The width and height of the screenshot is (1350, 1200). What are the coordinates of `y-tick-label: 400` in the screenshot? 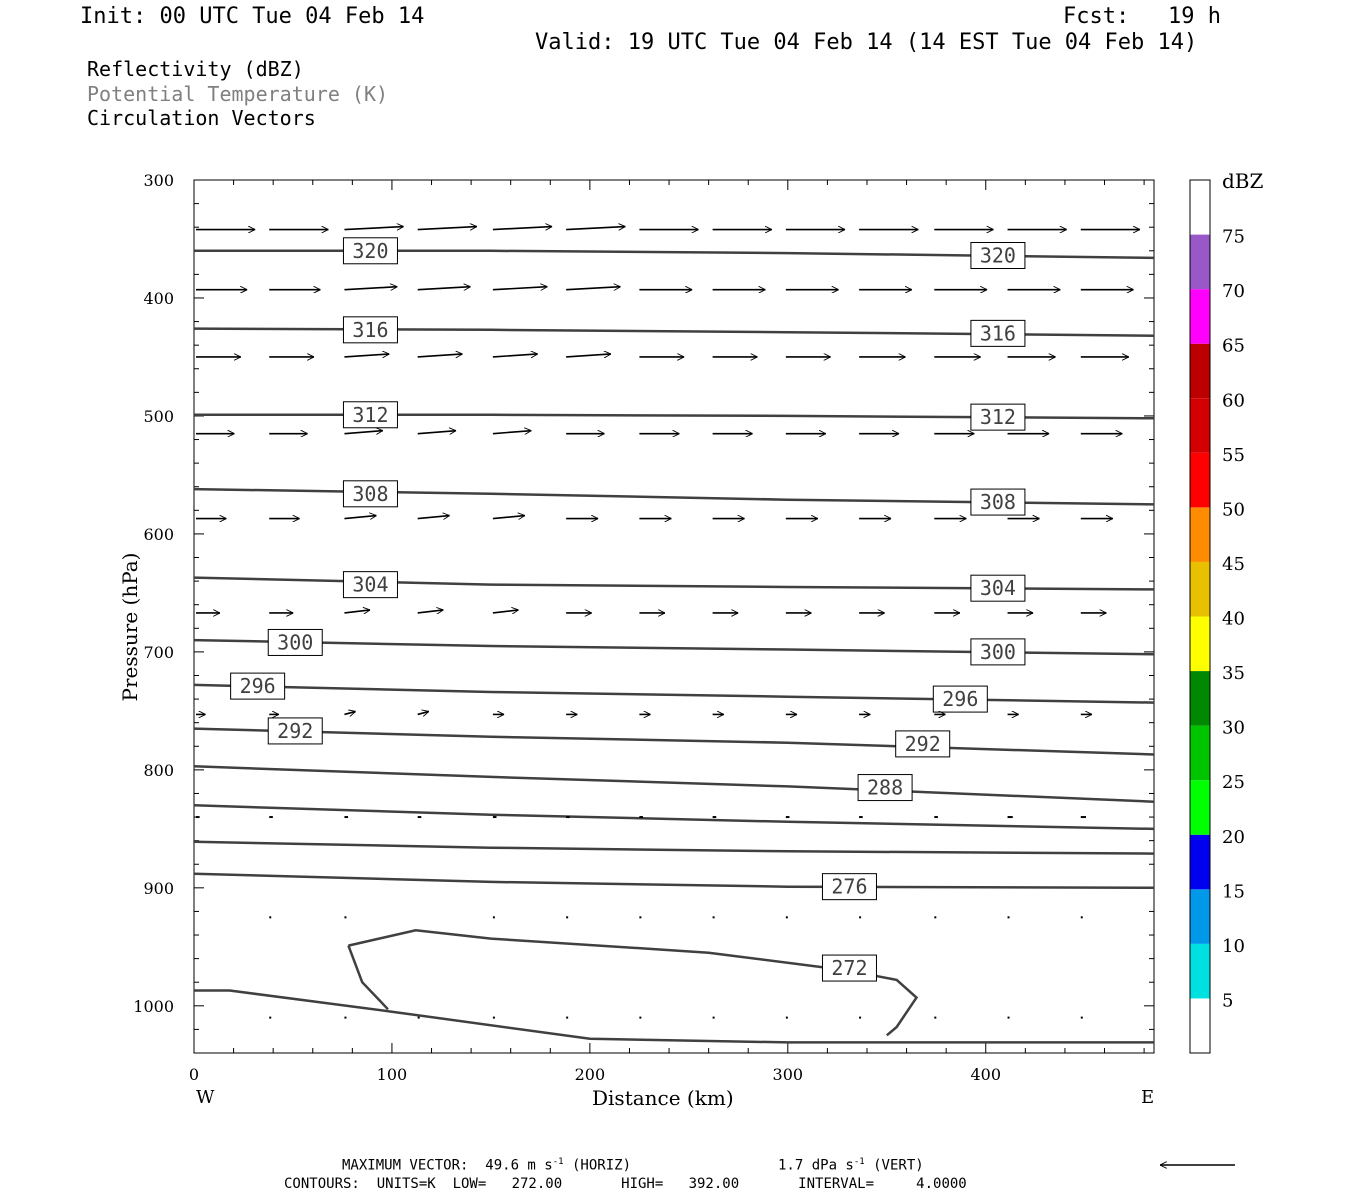 It's located at (158, 298).